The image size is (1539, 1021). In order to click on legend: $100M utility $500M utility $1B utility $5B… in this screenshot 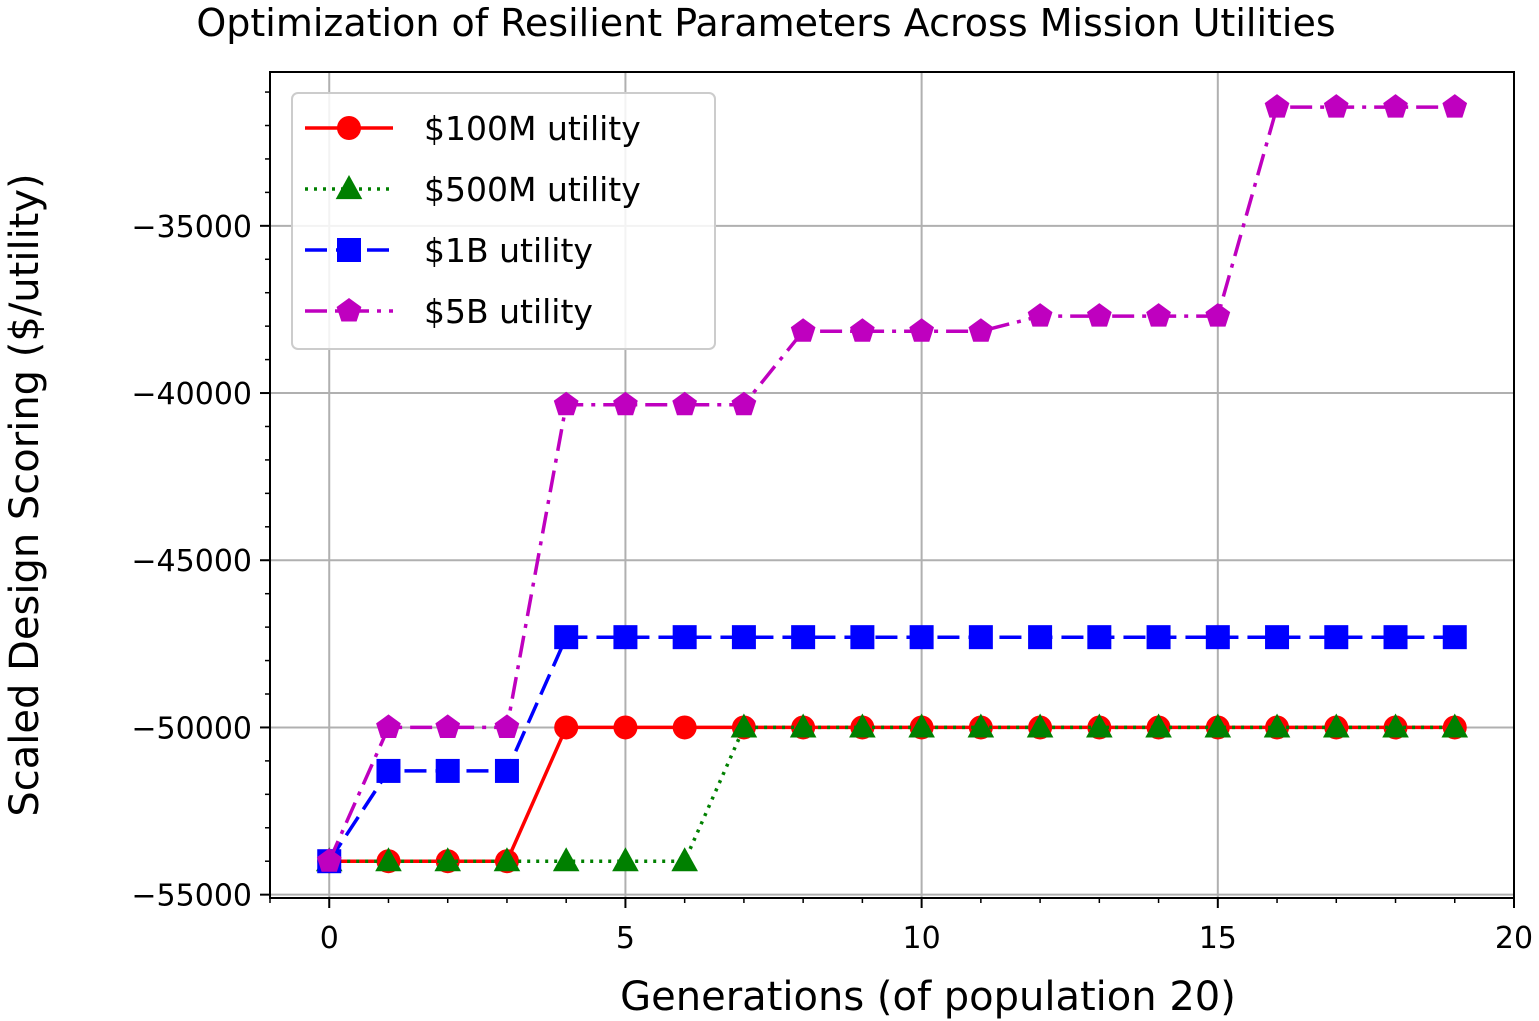, I will do `click(503, 221)`.